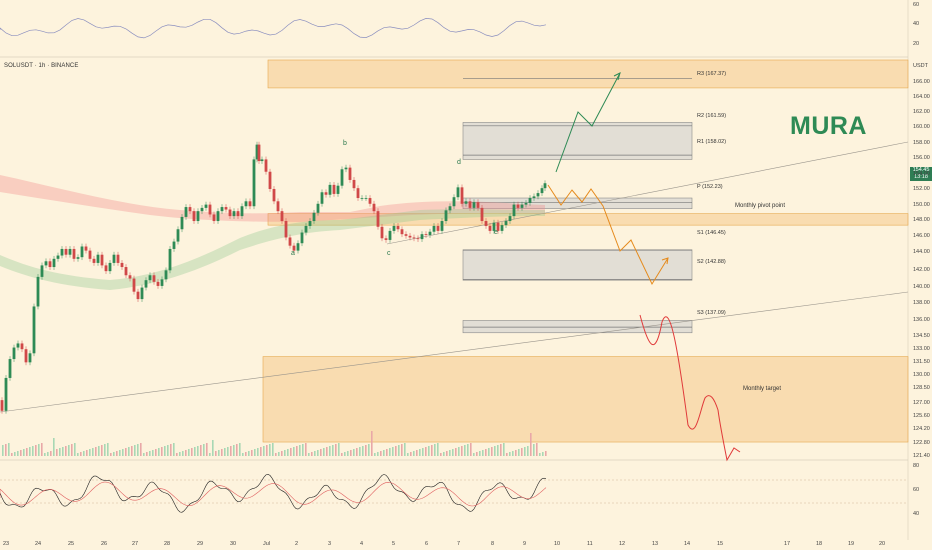 The height and width of the screenshot is (550, 932). What do you see at coordinates (851, 544) in the screenshot?
I see `time-tick-label: 19` at bounding box center [851, 544].